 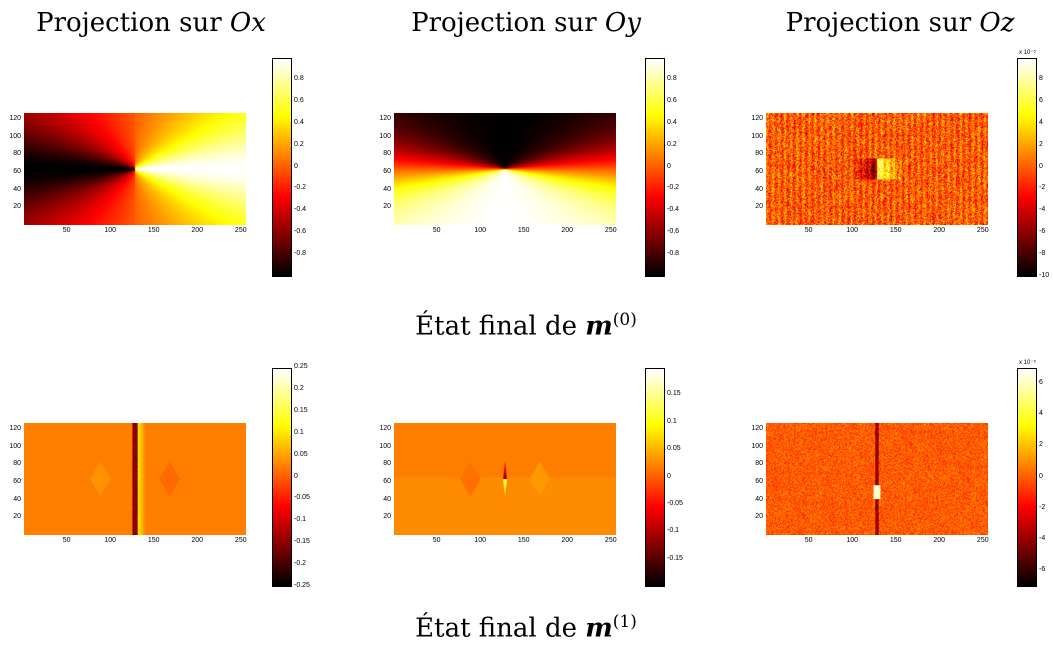 What do you see at coordinates (997, 23) in the screenshot?
I see `column-title-axis: Oz` at bounding box center [997, 23].